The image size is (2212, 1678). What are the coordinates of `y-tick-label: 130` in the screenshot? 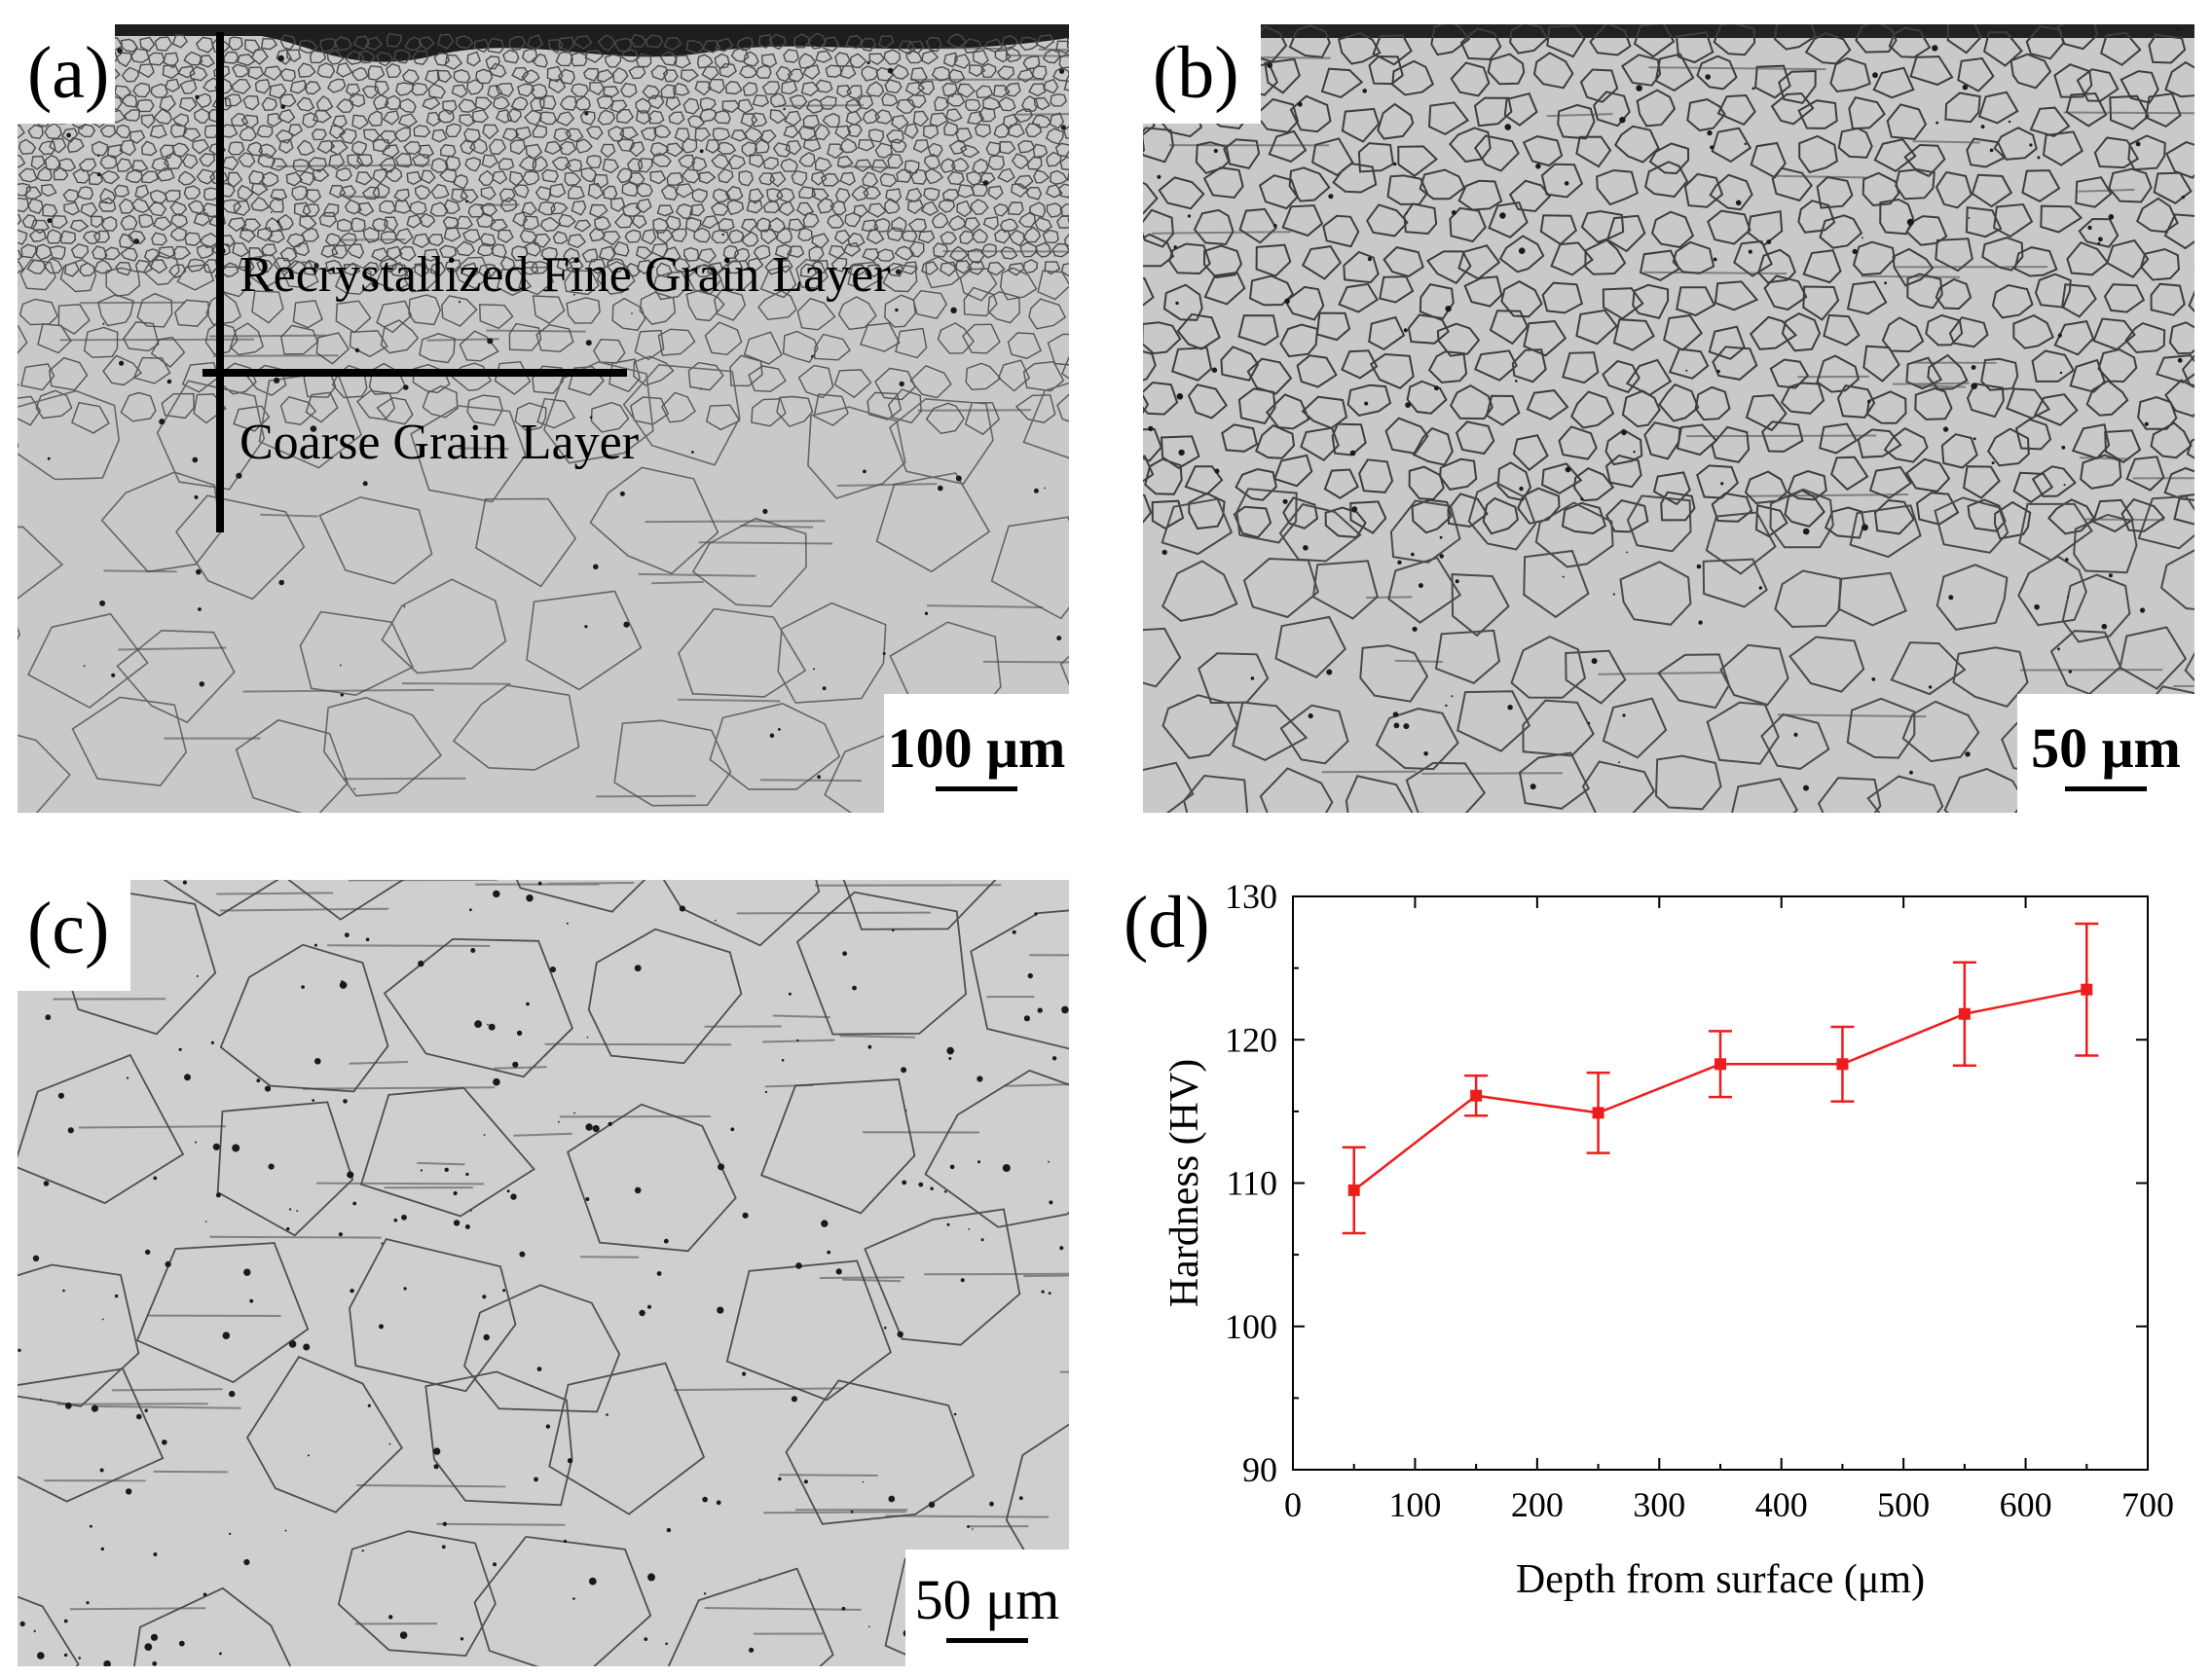 It's located at (1251, 897).